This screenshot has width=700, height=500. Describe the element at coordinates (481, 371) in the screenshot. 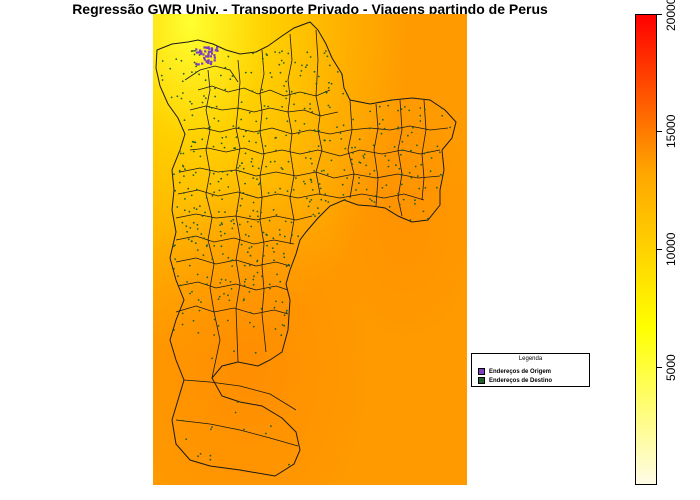

I see `legend-swatch-origin` at that location.